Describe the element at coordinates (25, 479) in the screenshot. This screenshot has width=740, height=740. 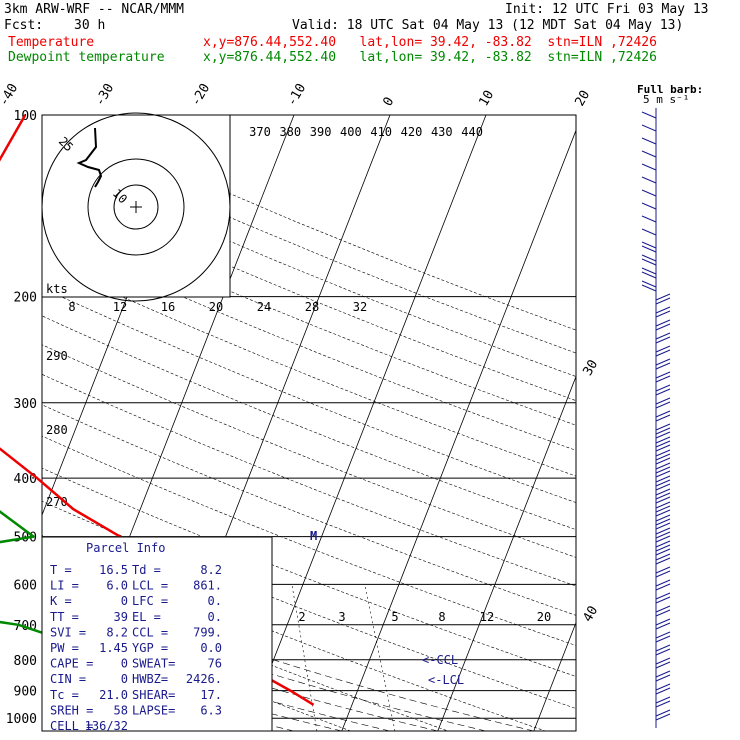
I see `pressure-tick-label: 400` at that location.